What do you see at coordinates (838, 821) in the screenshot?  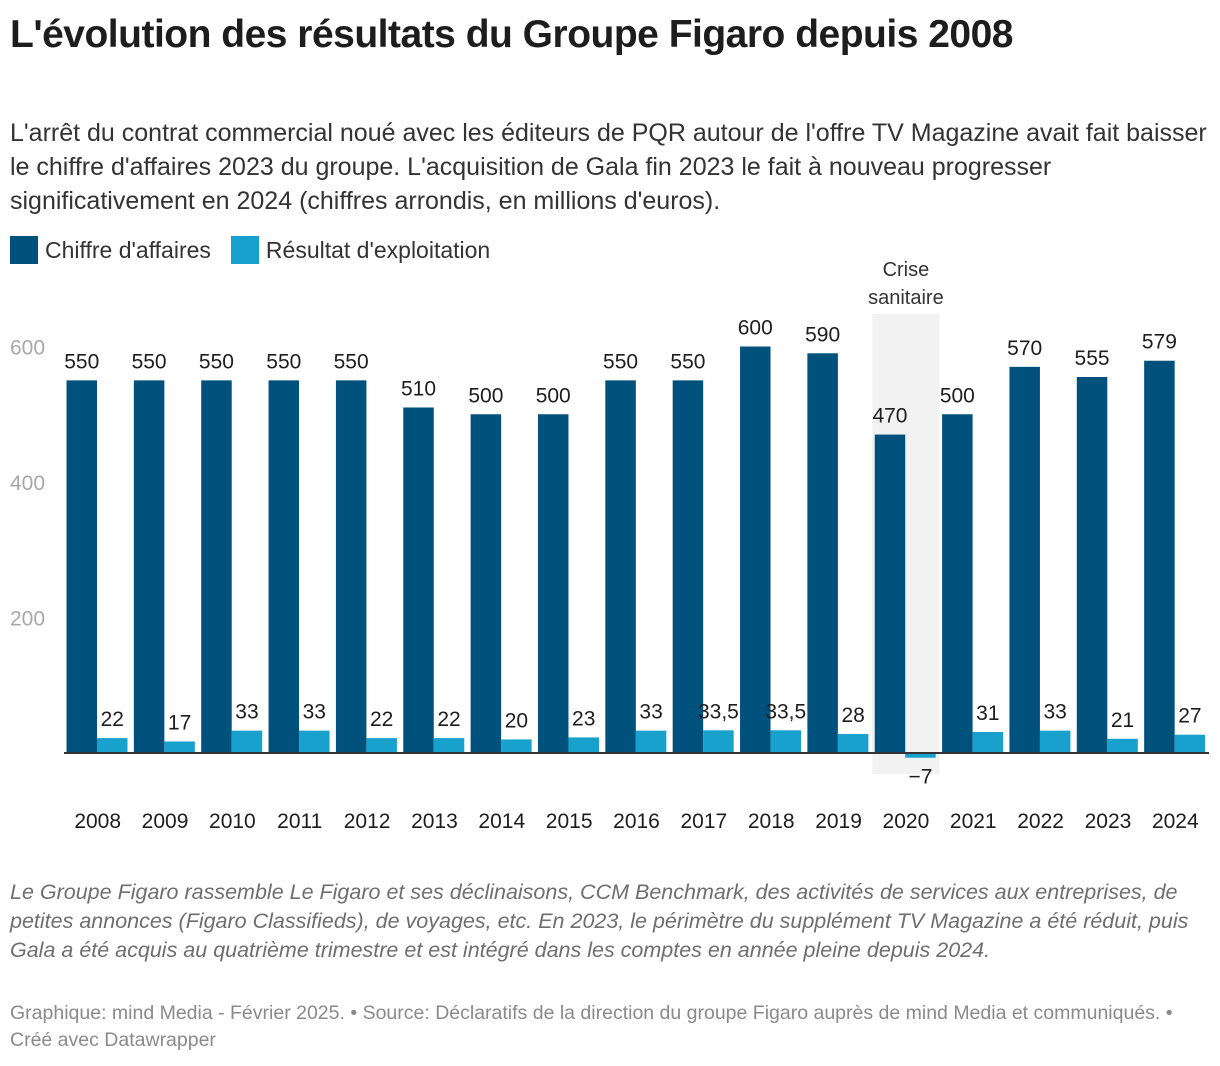 I see `x-tick-label: 2019` at bounding box center [838, 821].